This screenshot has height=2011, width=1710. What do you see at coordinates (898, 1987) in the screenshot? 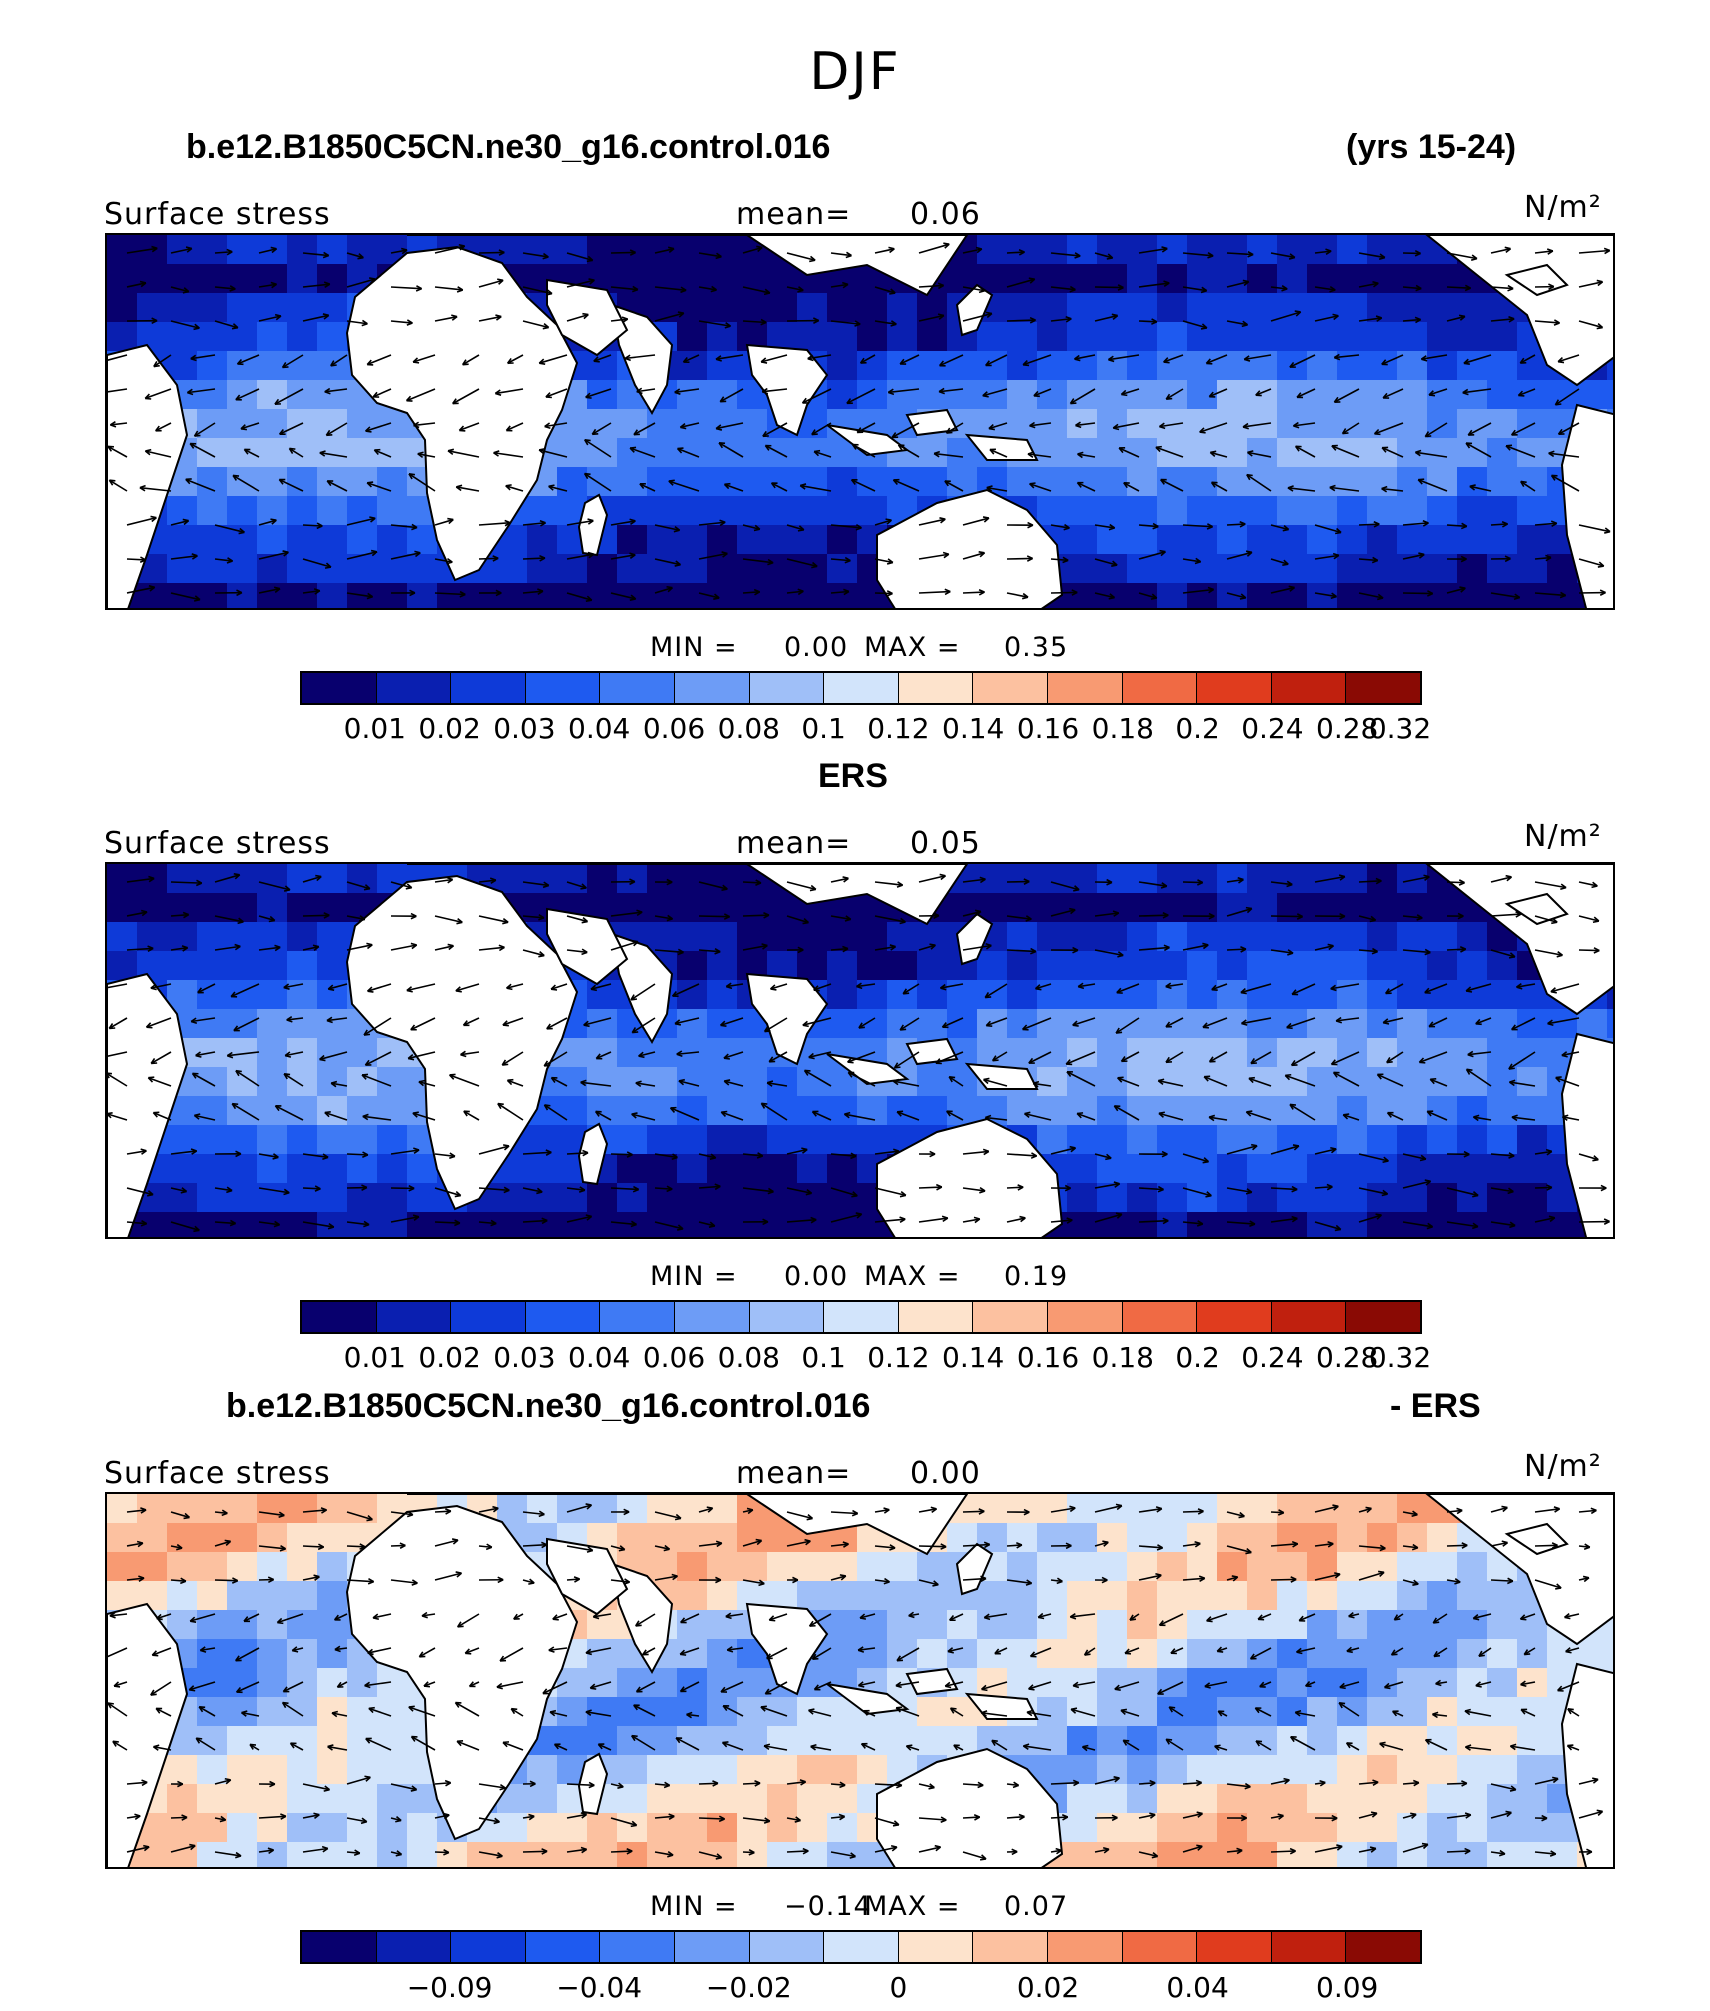
I see `colorbar-tick-label: 0` at bounding box center [898, 1987].